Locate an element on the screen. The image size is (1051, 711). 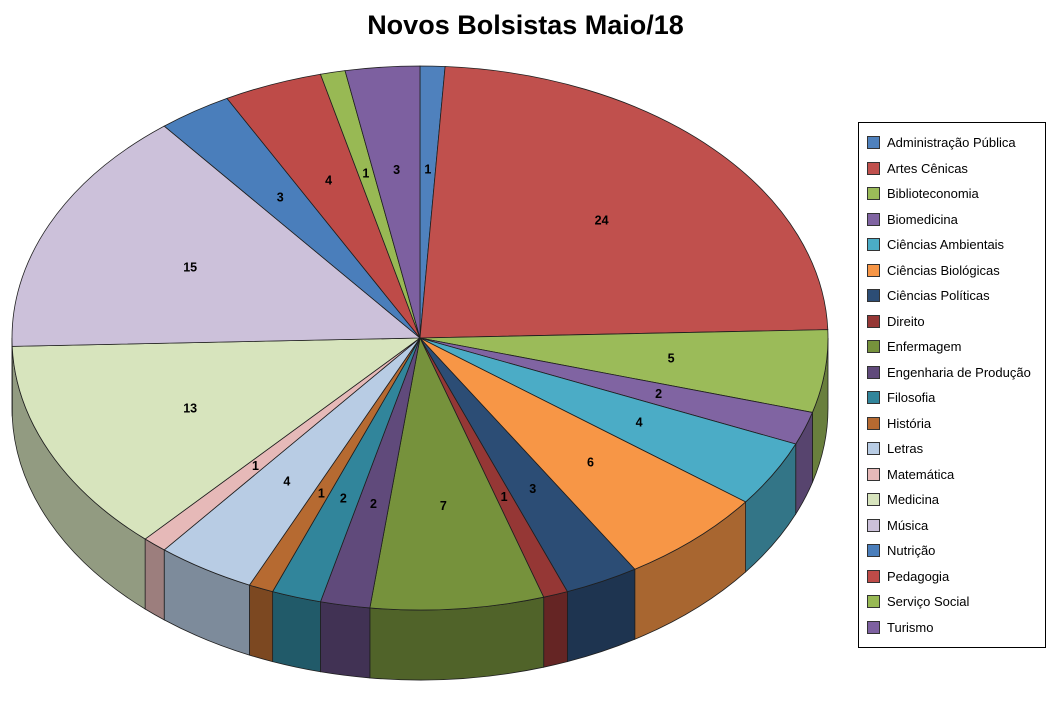
legend-label: Serviço Social is located at coordinates (928, 602).